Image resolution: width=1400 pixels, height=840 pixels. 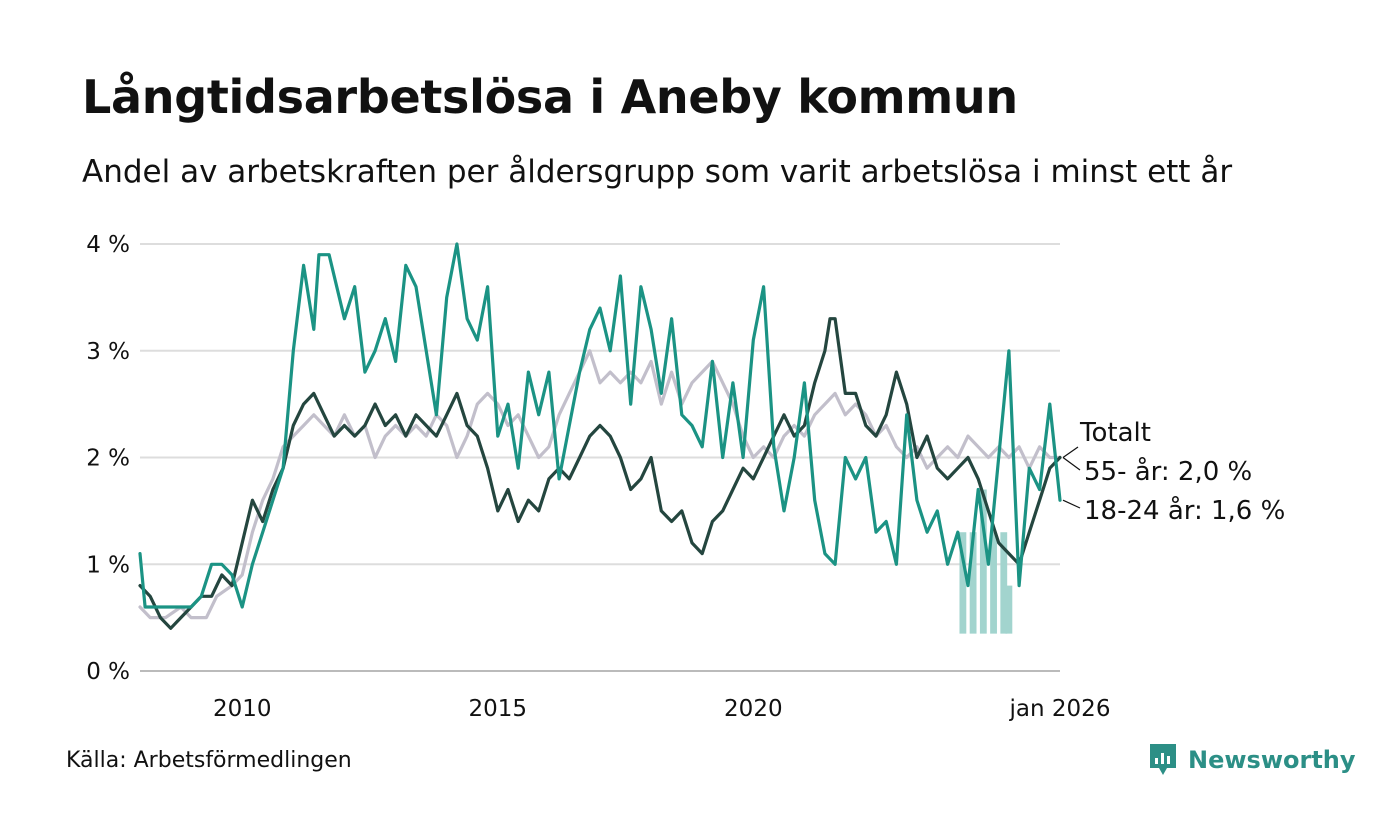 What do you see at coordinates (1115, 433) in the screenshot?
I see `end-label-totalt: Totalt` at bounding box center [1115, 433].